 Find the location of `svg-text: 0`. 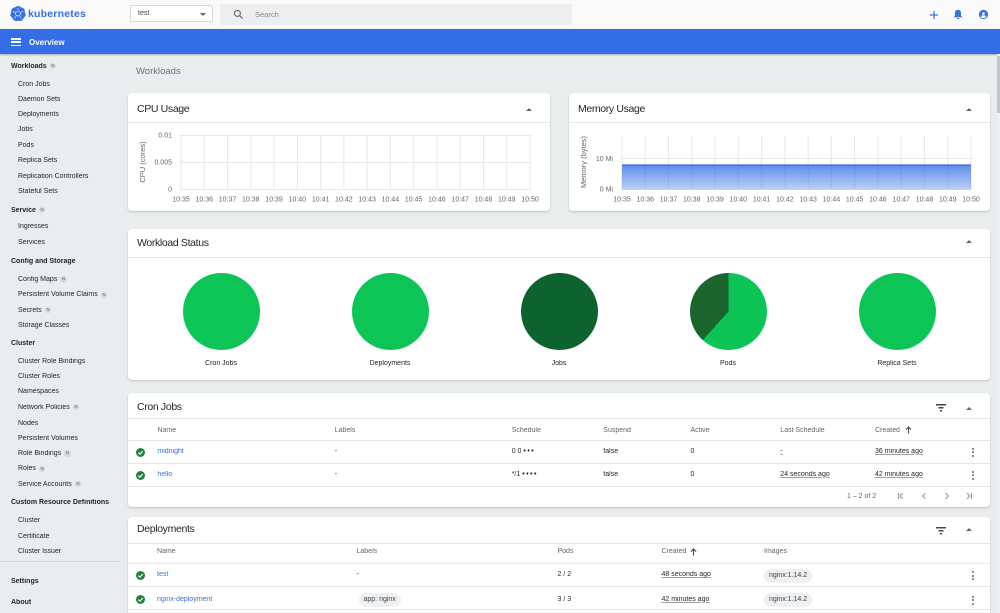

svg-text: 0 is located at coordinates (170, 190).